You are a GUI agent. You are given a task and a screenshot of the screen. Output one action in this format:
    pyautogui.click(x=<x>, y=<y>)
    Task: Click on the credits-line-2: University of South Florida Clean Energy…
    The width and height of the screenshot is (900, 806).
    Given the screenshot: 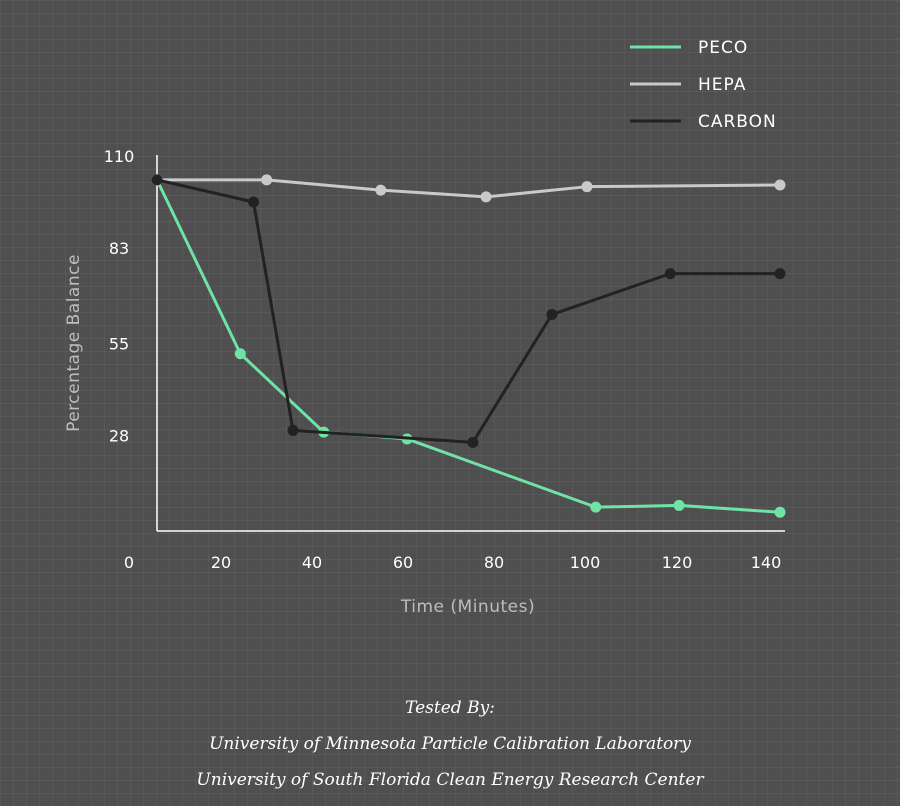 What is the action you would take?
    pyautogui.click(x=450, y=780)
    